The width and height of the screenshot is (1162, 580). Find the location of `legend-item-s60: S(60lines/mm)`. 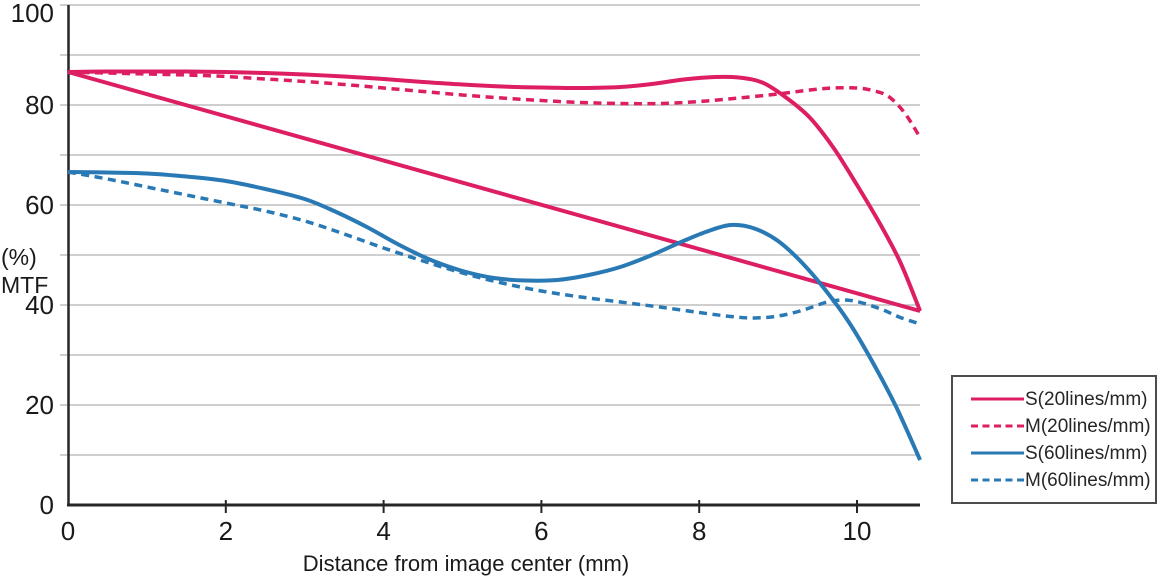

legend-item-s60: S(60lines/mm) is located at coordinates (1058, 453).